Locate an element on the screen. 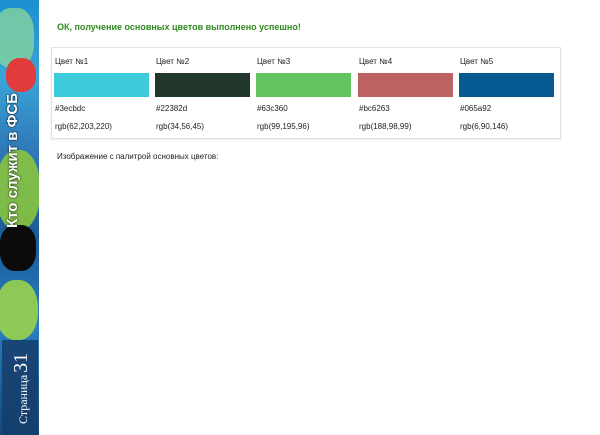  book-cover-strip: Кто служит в ФСБ Страница31 is located at coordinates (19, 217).